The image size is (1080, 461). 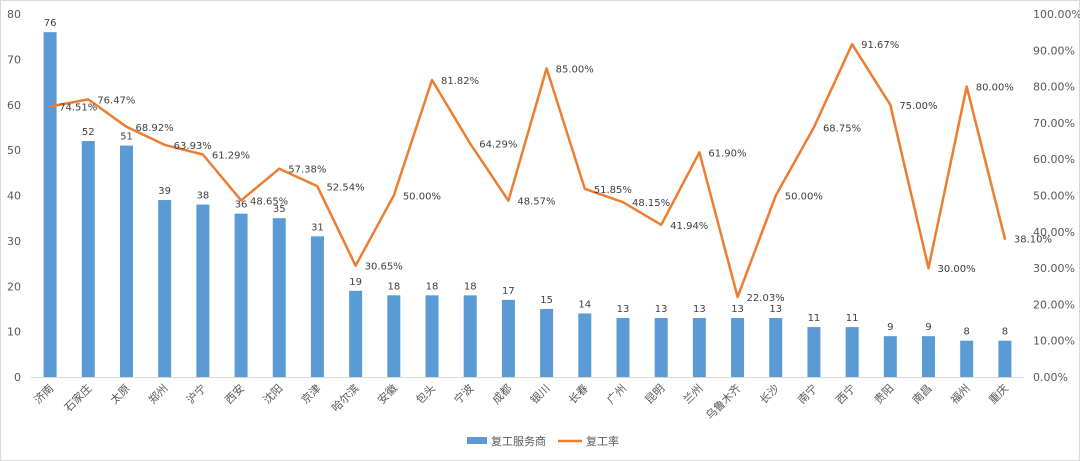 I want to click on right-tick-label: 50.00%, so click(x=1054, y=196).